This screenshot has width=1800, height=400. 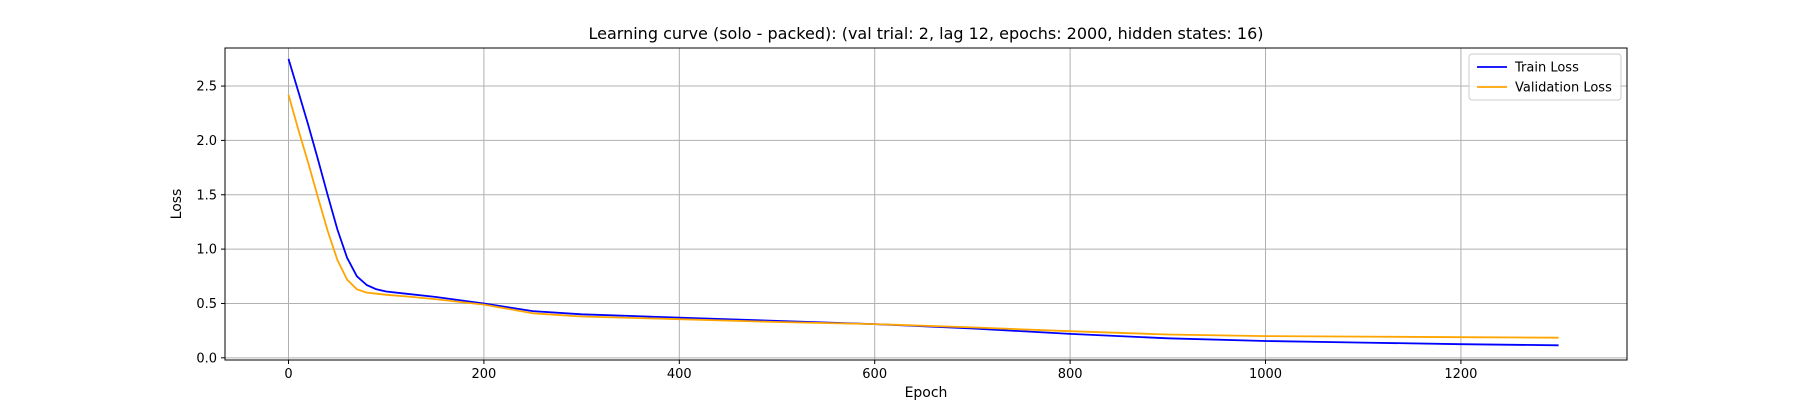 What do you see at coordinates (206, 250) in the screenshot?
I see `y-tick-label: 1.0` at bounding box center [206, 250].